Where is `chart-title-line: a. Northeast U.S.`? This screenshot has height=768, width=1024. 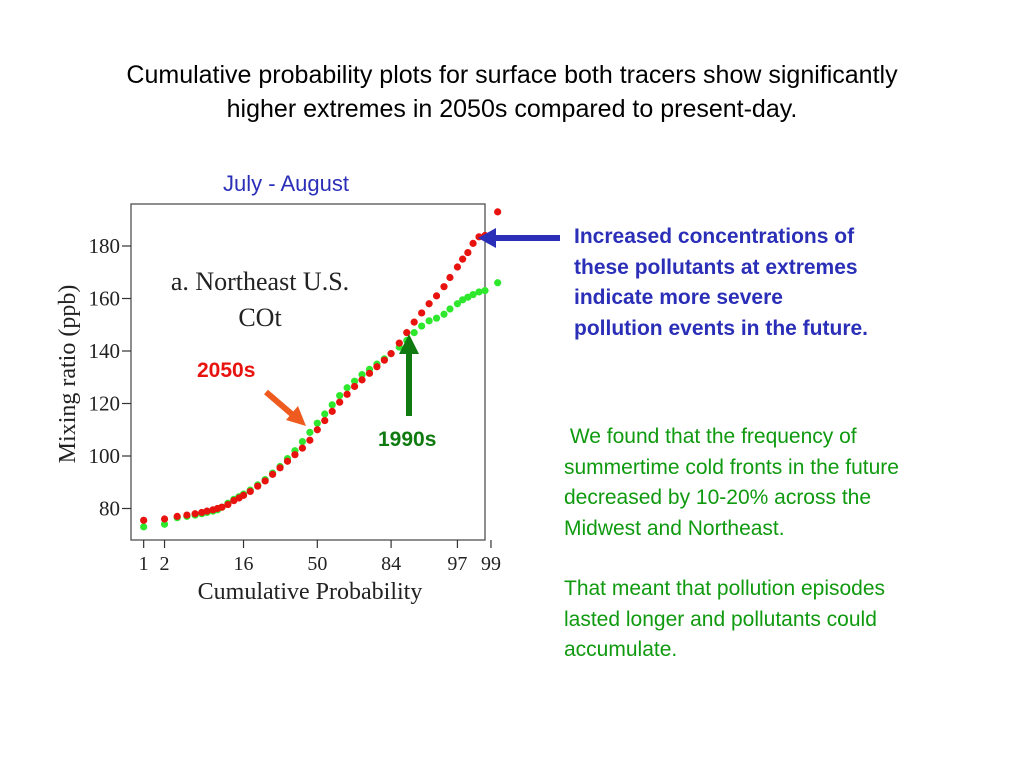 chart-title-line: a. Northeast U.S. is located at coordinates (260, 281).